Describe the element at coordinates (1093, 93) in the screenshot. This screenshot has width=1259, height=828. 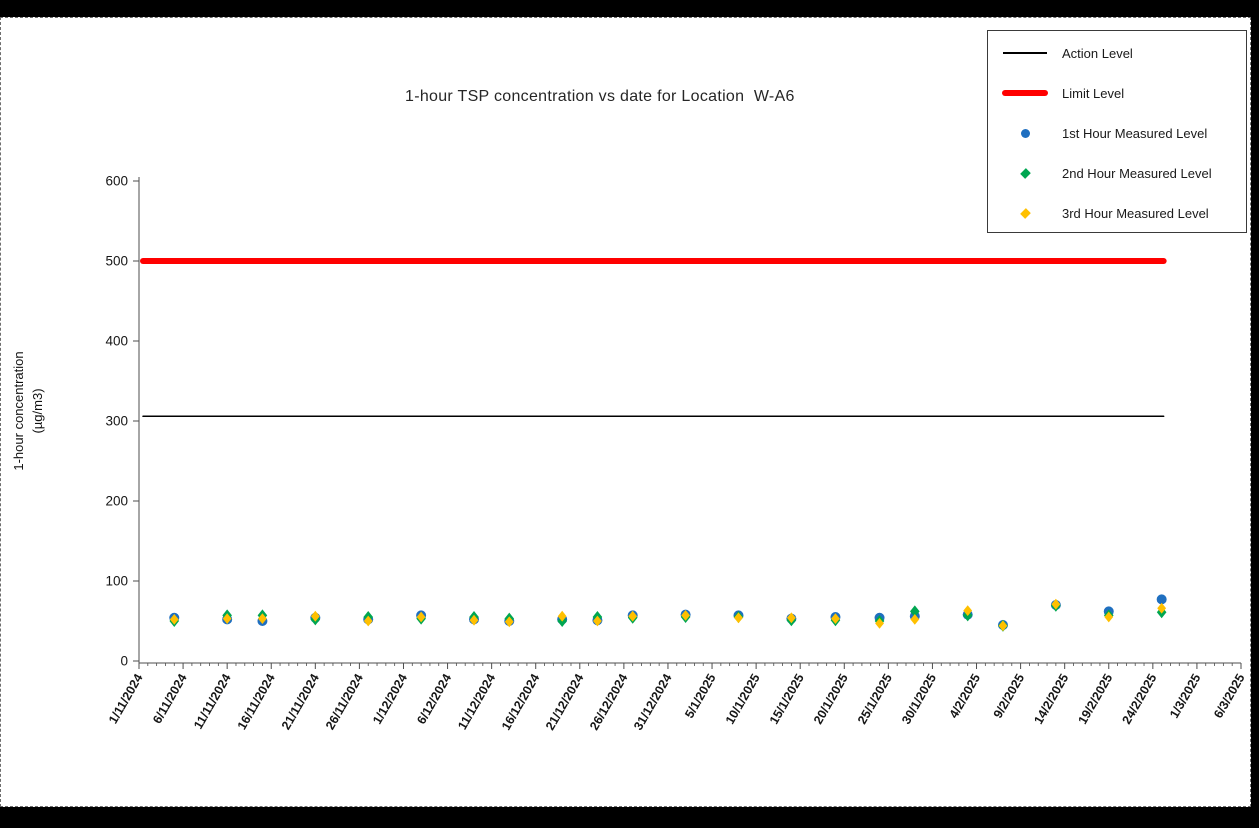
I see `legend-label: Limit Level` at that location.